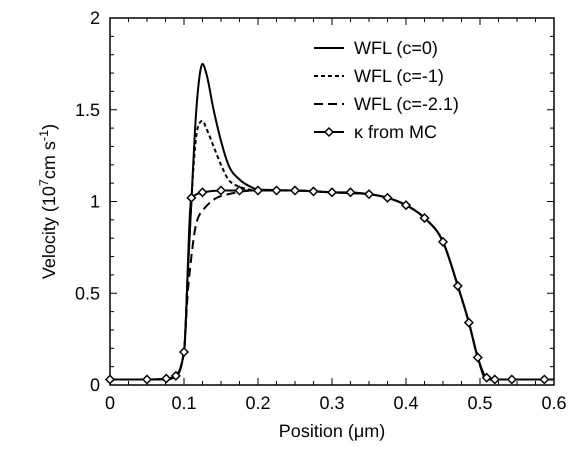 The height and width of the screenshot is (454, 580). Describe the element at coordinates (184, 403) in the screenshot. I see `x-tick-label: 0.1` at that location.